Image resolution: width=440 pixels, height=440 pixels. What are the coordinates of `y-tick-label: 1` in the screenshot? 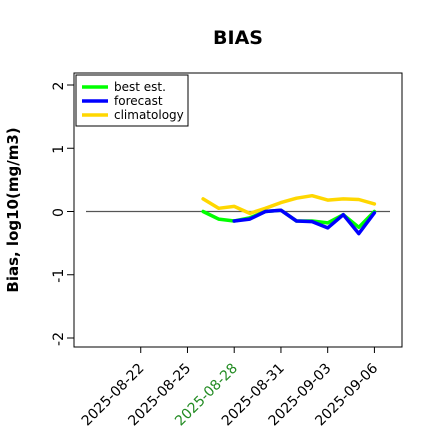 It's located at (59, 149).